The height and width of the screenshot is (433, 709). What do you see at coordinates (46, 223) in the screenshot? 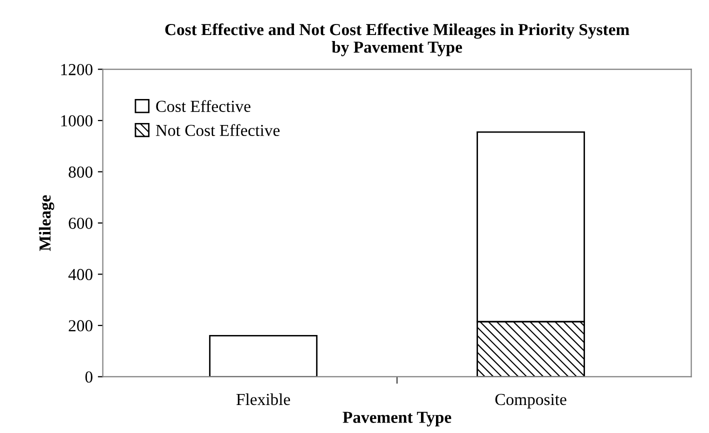
I see `y-axis-title: Mileage` at bounding box center [46, 223].